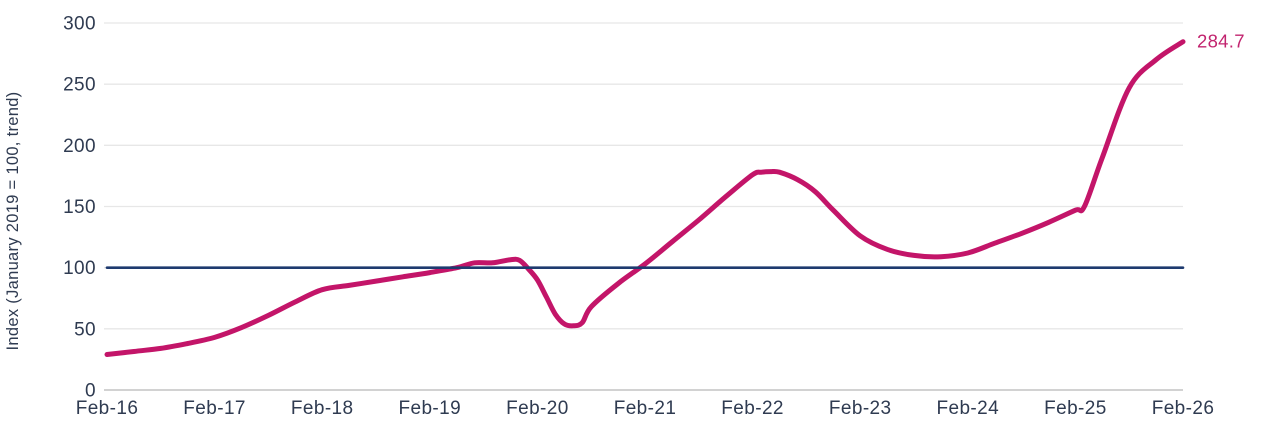 The image size is (1280, 433). I want to click on y-tick-label: 200, so click(79, 146).